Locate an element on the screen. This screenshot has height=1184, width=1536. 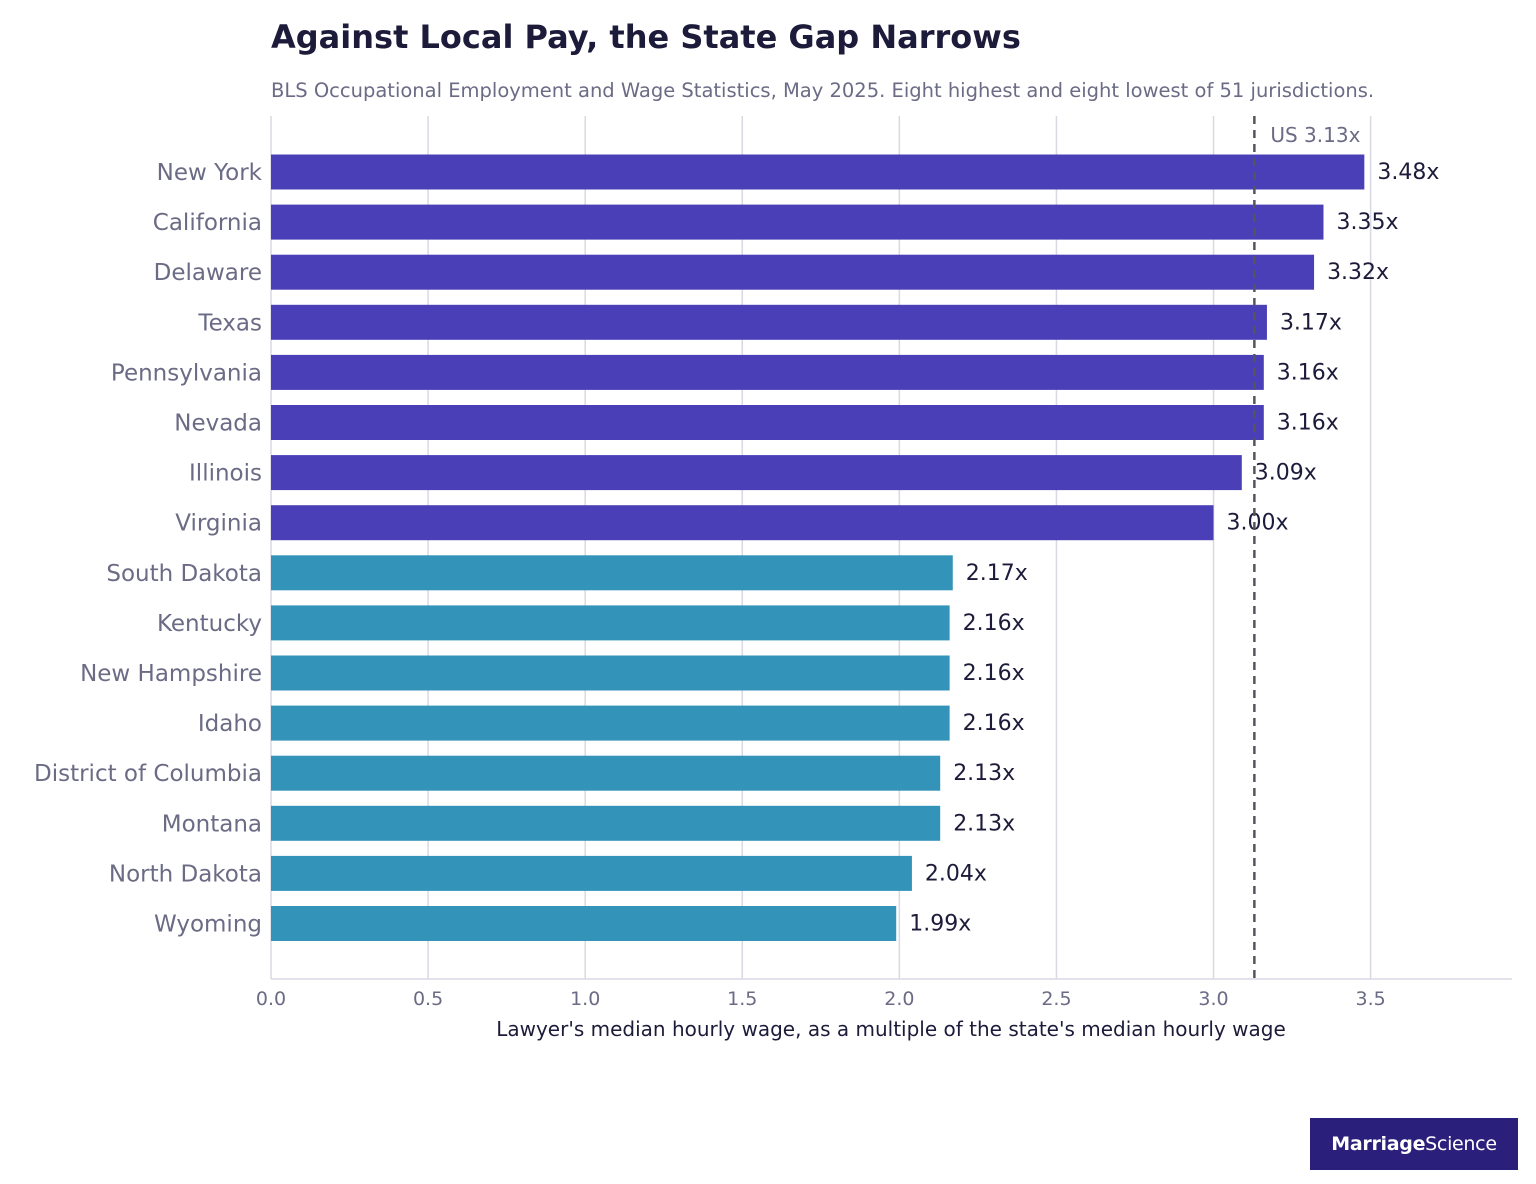
category-label: Virginia is located at coordinates (218, 524).